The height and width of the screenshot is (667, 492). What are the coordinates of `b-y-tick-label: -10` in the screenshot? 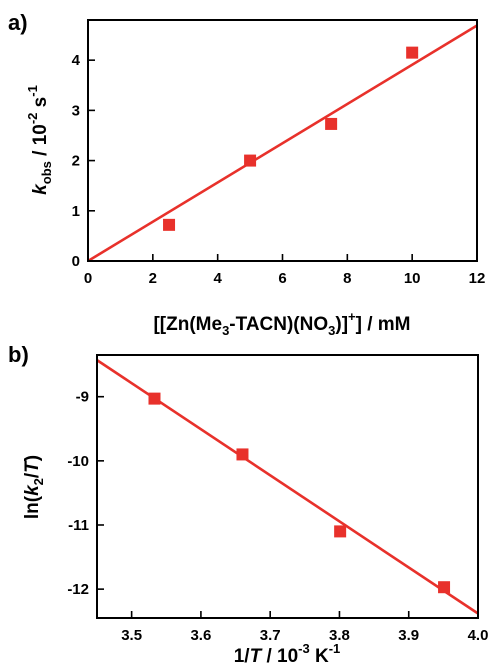 It's located at (78, 461).